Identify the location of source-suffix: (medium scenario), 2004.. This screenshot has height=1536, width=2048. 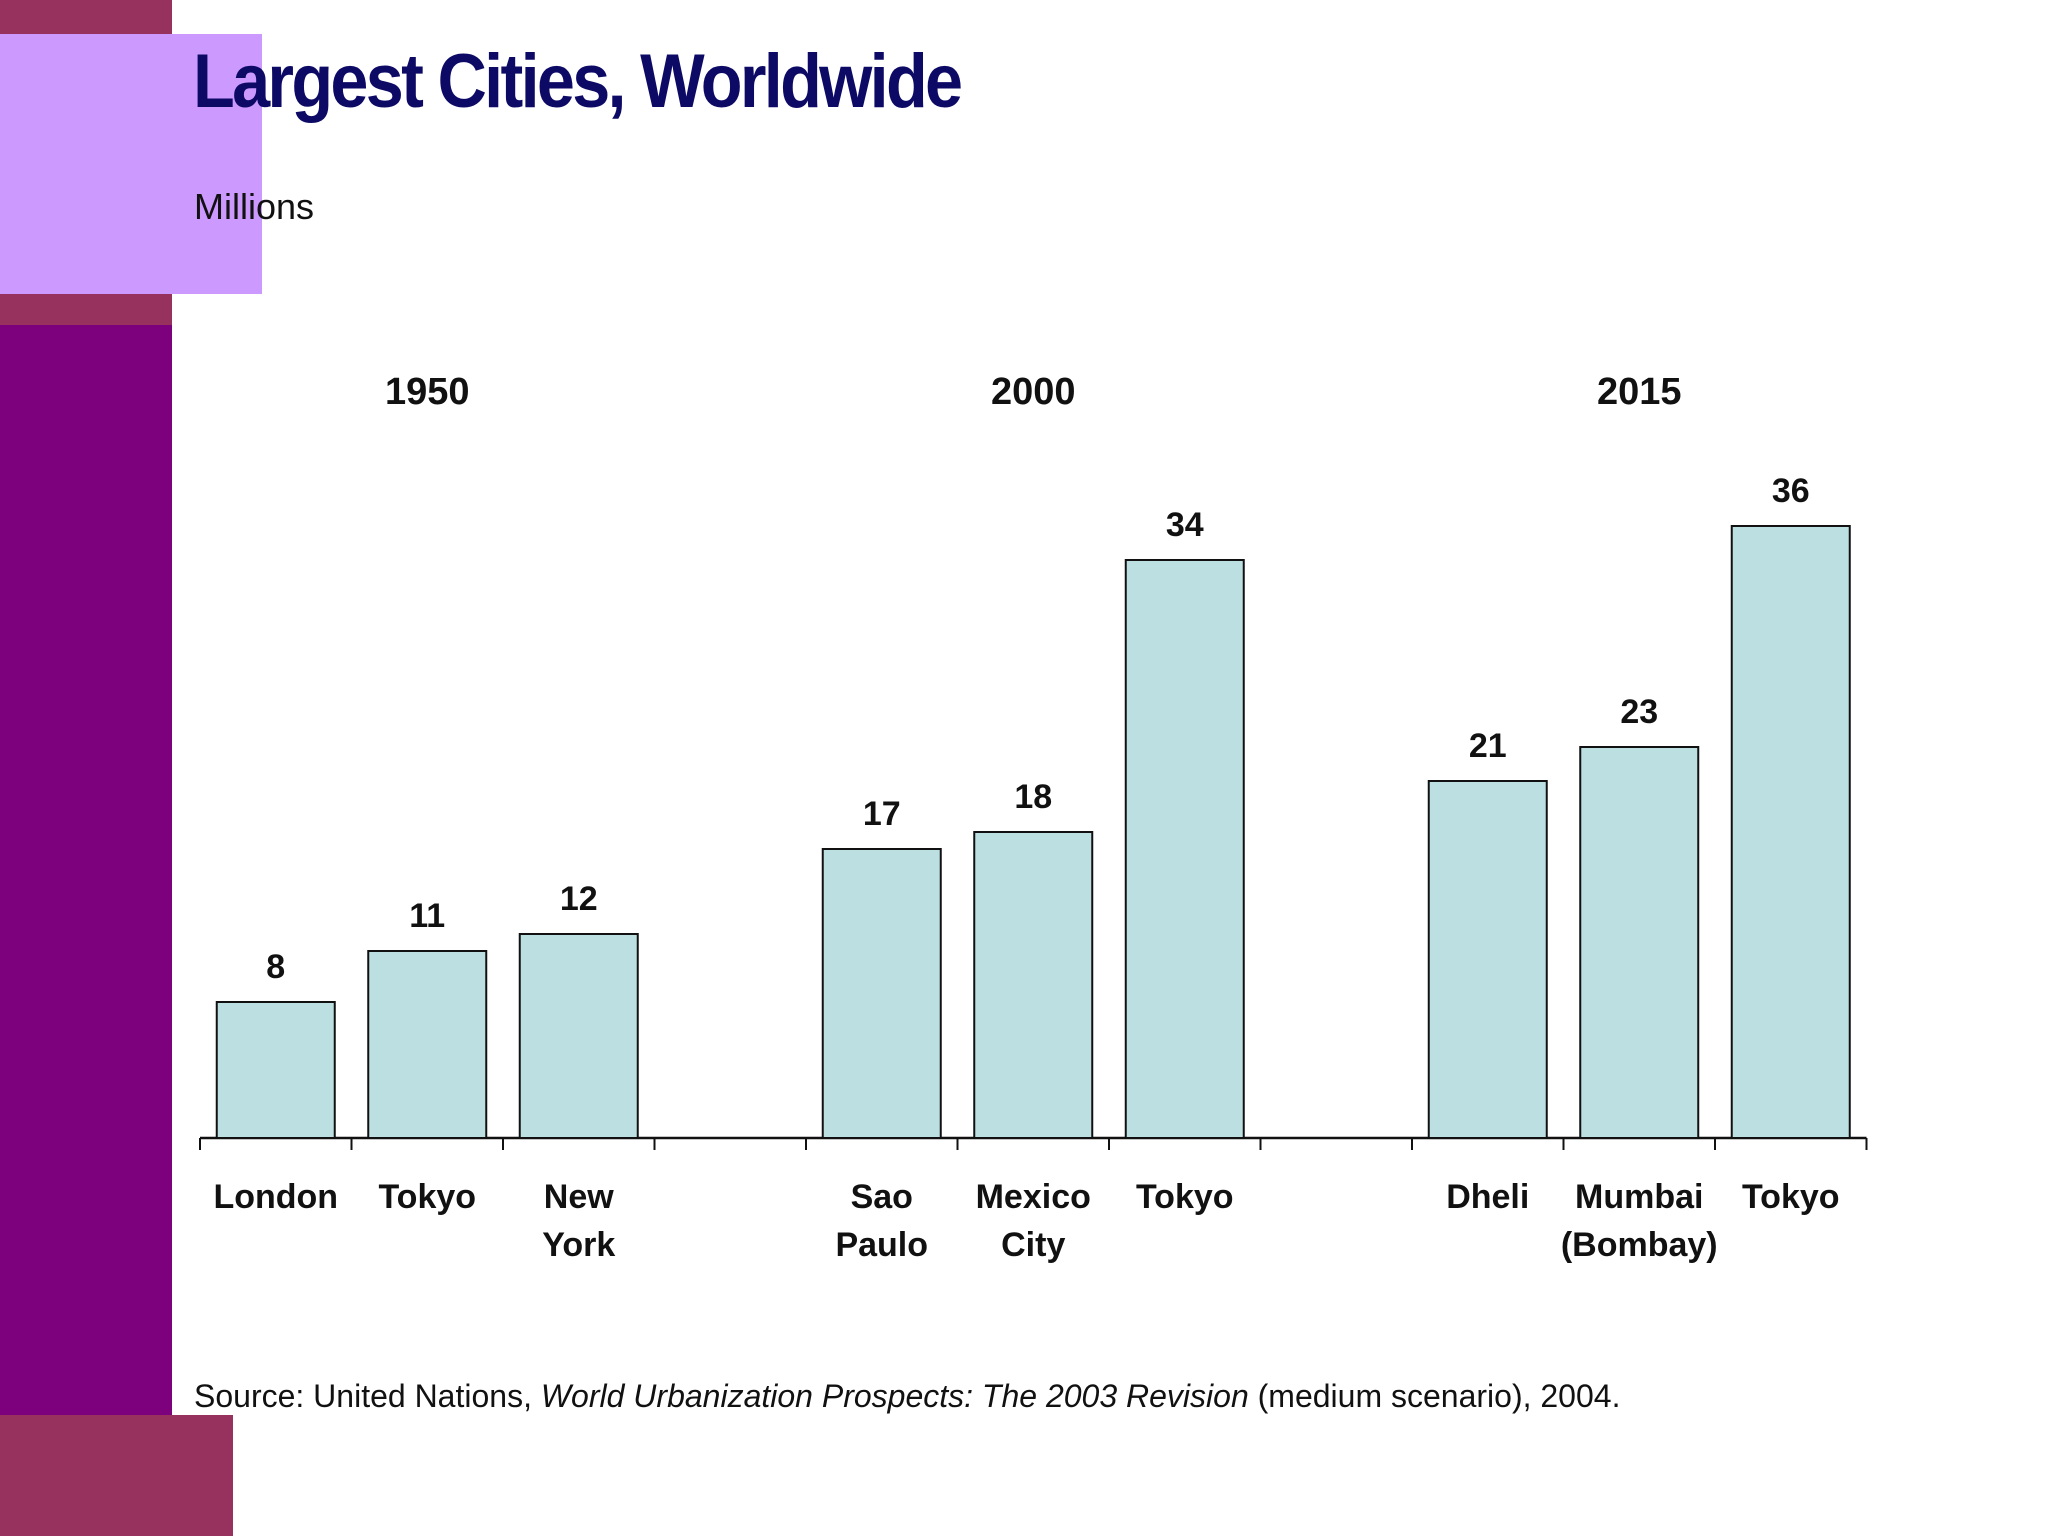
(1434, 1396).